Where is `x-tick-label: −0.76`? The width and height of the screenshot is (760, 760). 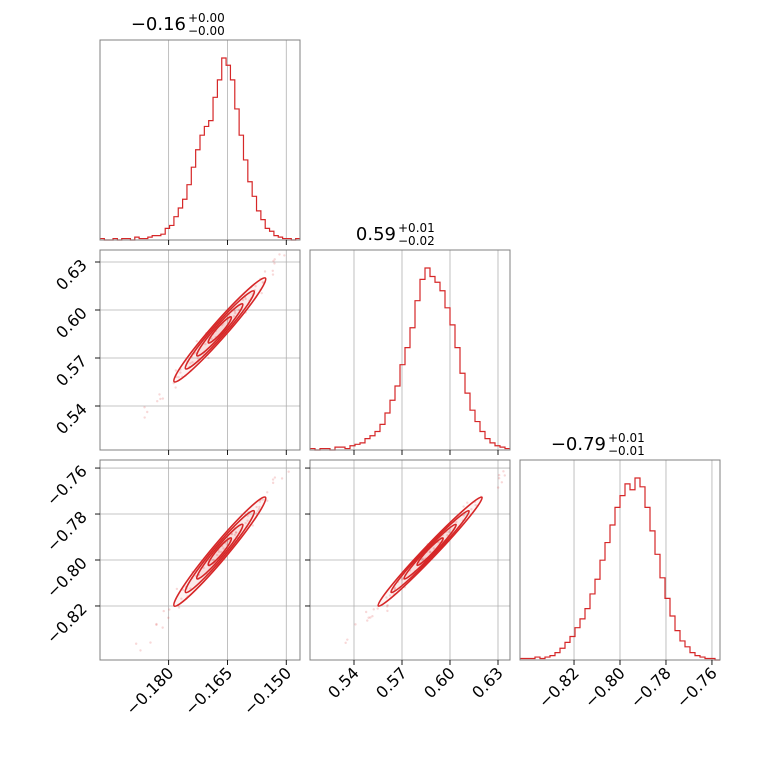
x-tick-label: −0.76 is located at coordinates (697, 687).